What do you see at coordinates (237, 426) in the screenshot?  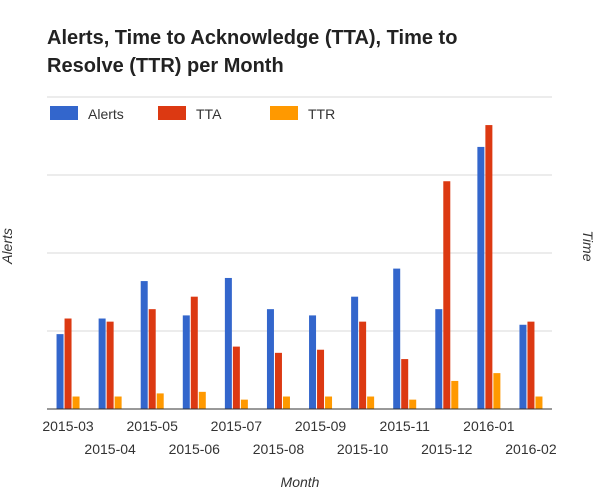 I see `x-tick-label-2015-07: 2015-07` at bounding box center [237, 426].